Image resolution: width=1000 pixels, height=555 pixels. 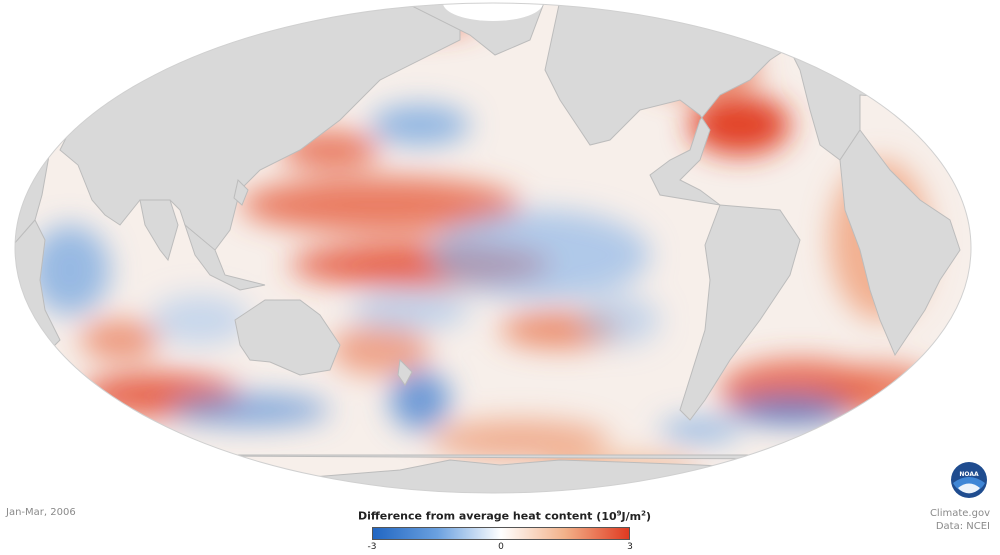 What do you see at coordinates (38, 295) in the screenshot?
I see `landmass-africa-west-edge` at bounding box center [38, 295].